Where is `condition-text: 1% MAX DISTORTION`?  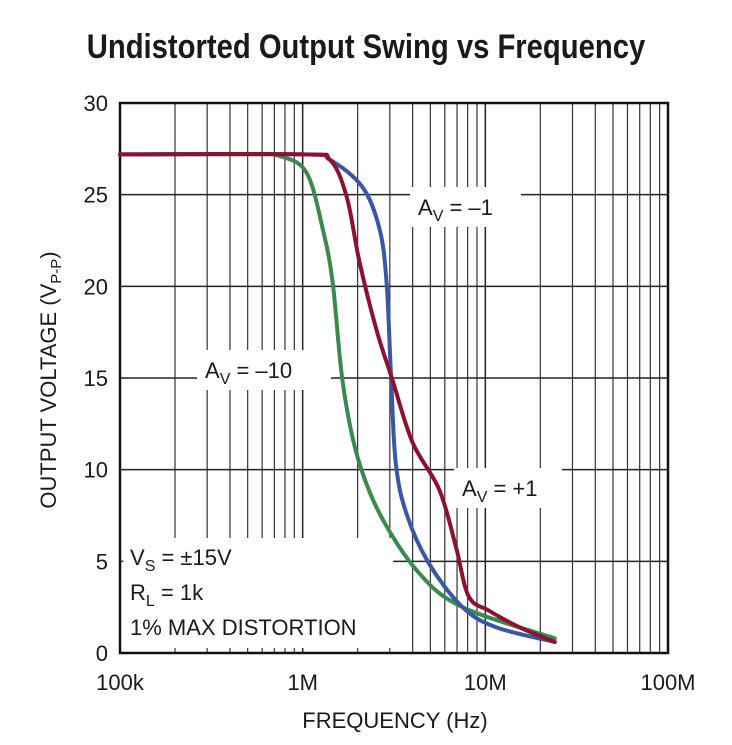 condition-text: 1% MAX DISTORTION is located at coordinates (243, 627).